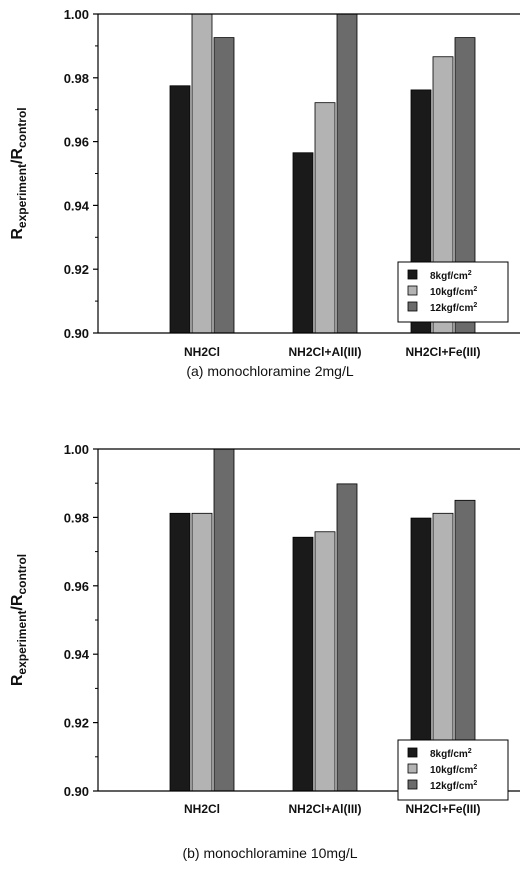  Describe the element at coordinates (269, 853) in the screenshot. I see `chart-caption: (b) monochloramine 10mg/L` at that location.